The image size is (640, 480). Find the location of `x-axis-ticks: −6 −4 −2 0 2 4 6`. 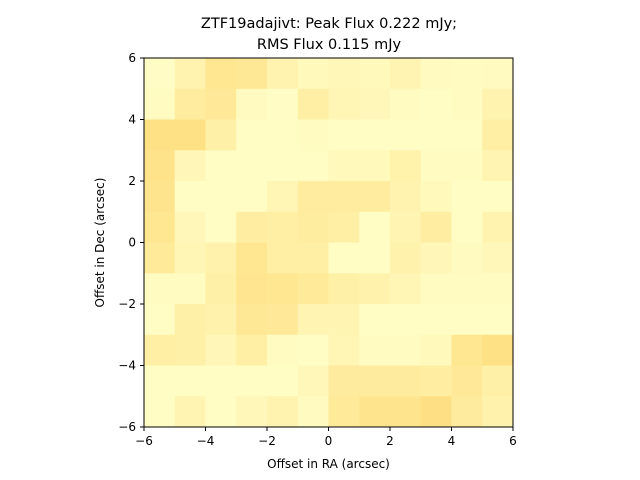

x-axis-ticks: −6 −4 −2 0 2 4 6 is located at coordinates (326, 437).